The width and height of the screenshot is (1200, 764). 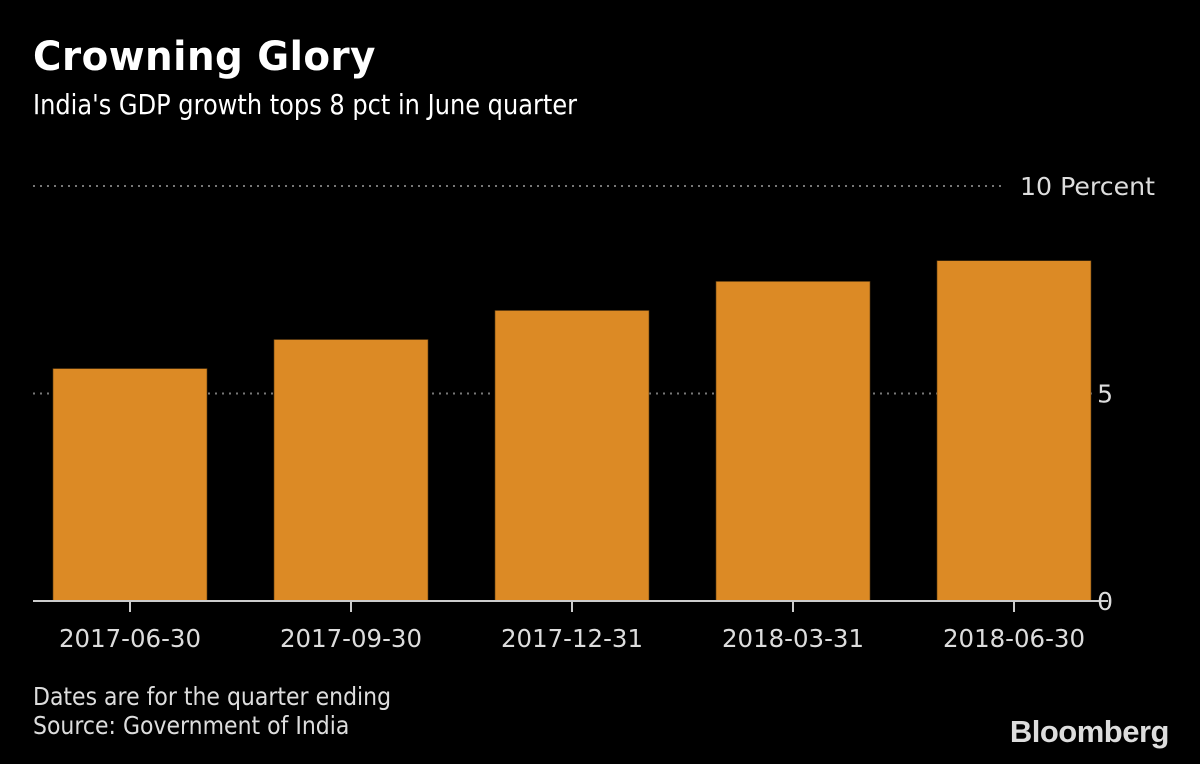 What do you see at coordinates (1089, 731) in the screenshot?
I see `bloomberg-logo: Bloomberg` at bounding box center [1089, 731].